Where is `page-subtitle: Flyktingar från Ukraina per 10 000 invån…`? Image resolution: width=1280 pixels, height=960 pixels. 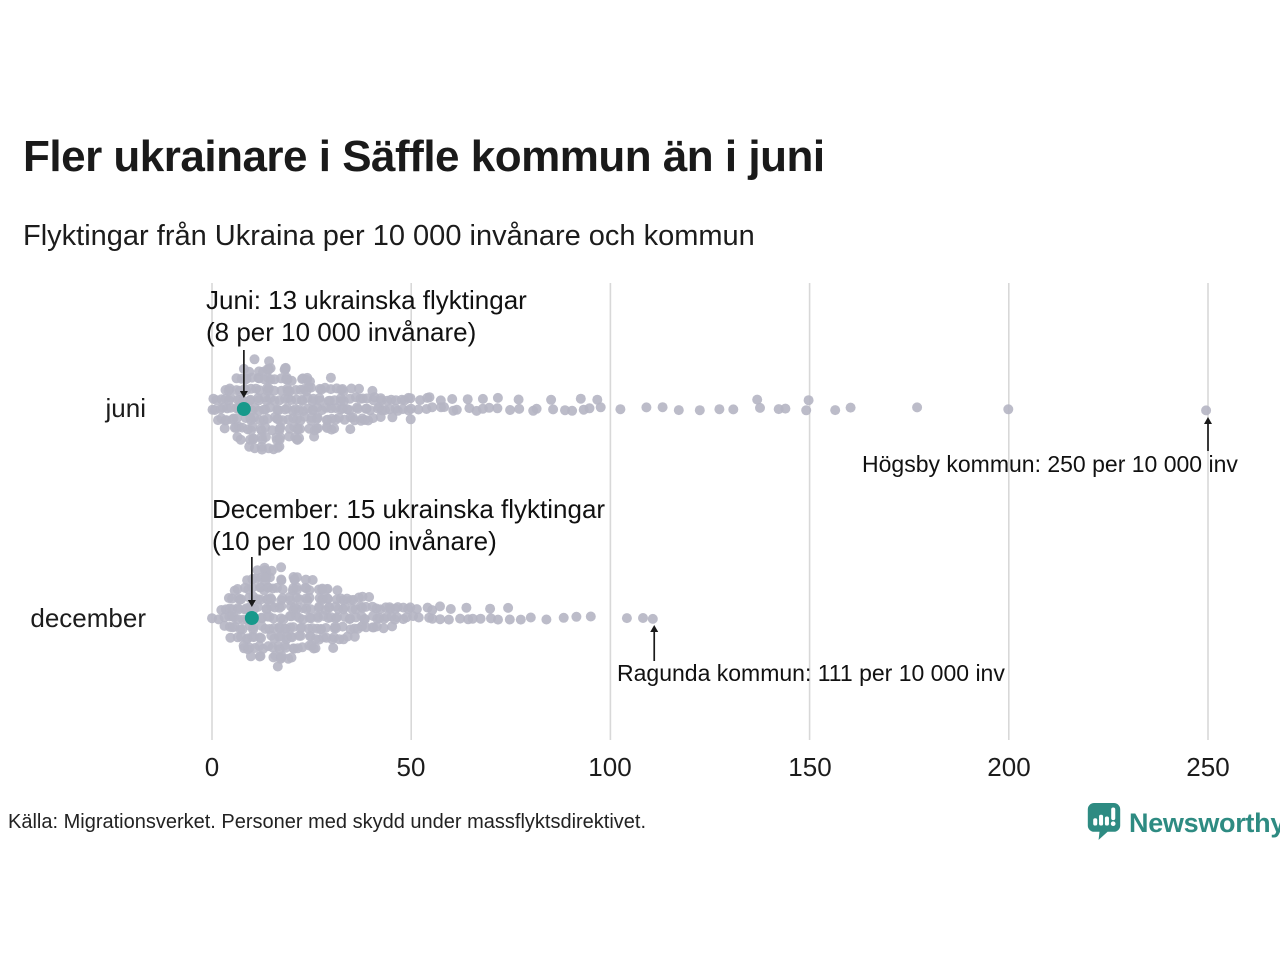
page-subtitle: Flyktingar från Ukraina per 10 000 invån… is located at coordinates (389, 236).